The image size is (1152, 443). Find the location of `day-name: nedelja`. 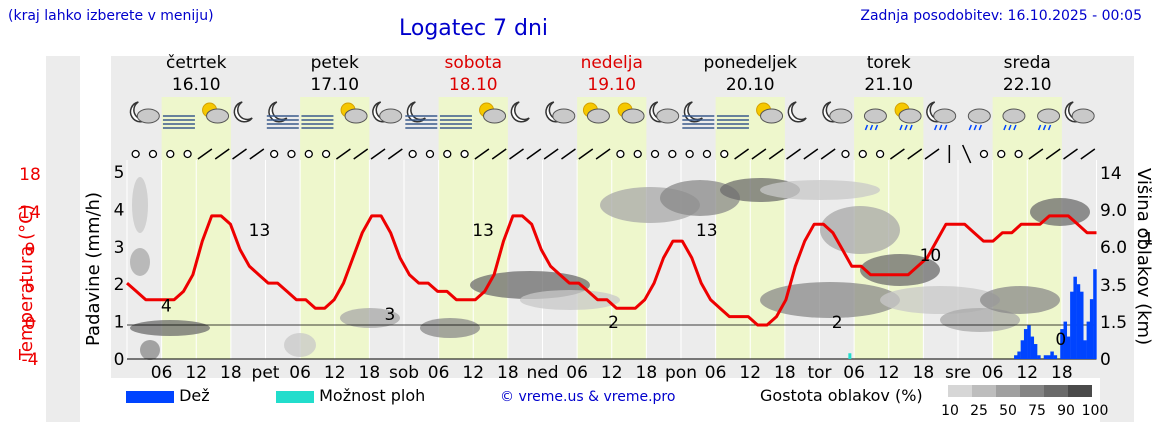

day-name: nedelja is located at coordinates (612, 63).